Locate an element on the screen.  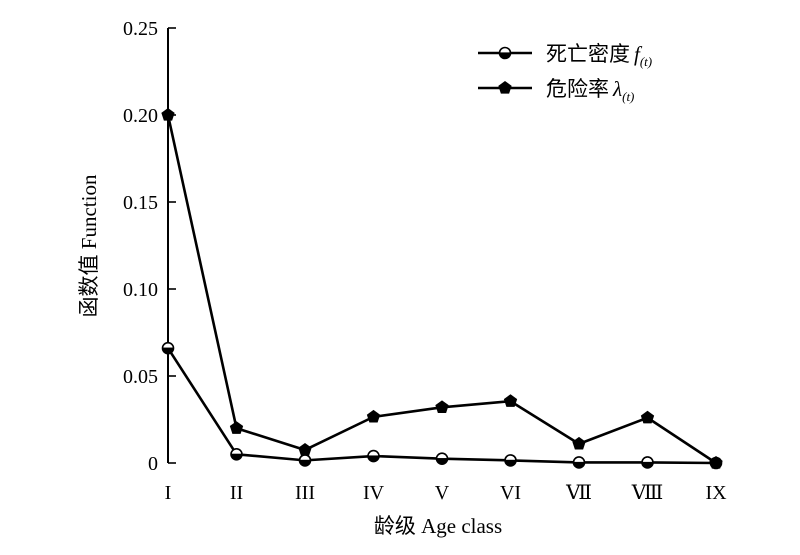
legend-marker-mortality is located at coordinates (505, 53).